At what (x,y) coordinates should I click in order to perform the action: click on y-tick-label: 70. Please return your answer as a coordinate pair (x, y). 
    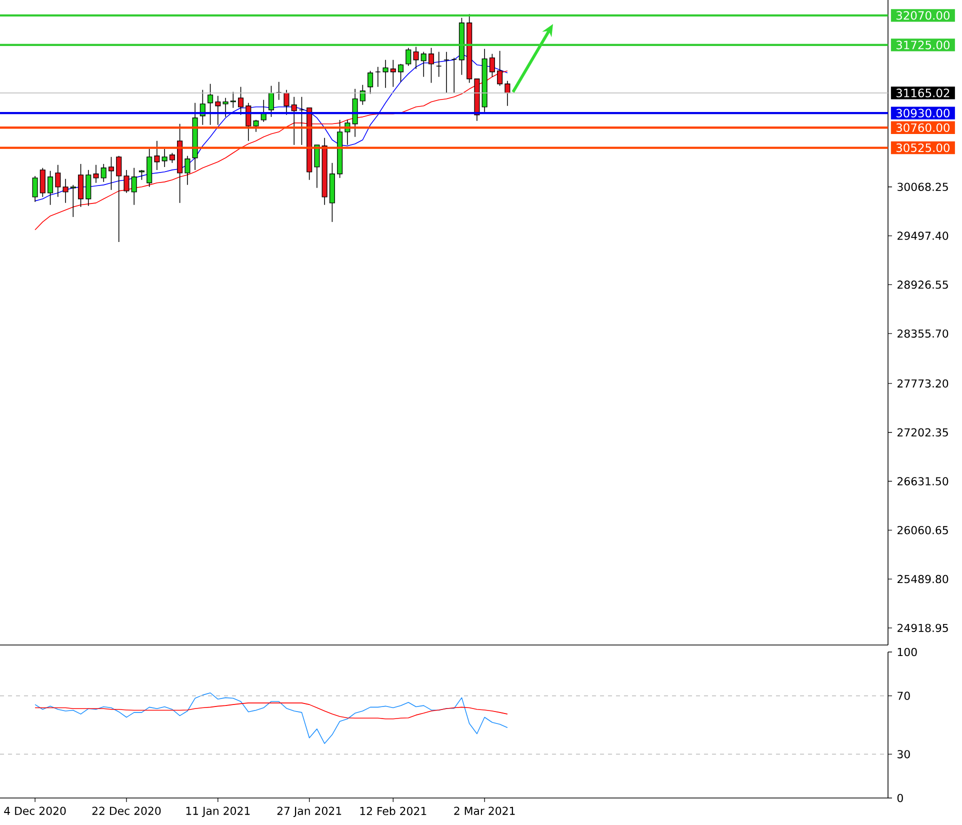
    Looking at the image, I should click on (904, 696).